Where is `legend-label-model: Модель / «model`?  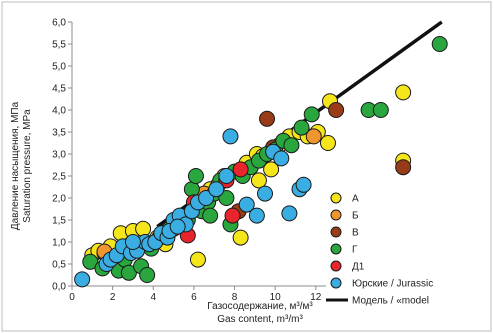
legend-label-model: Модель / «model is located at coordinates (390, 301).